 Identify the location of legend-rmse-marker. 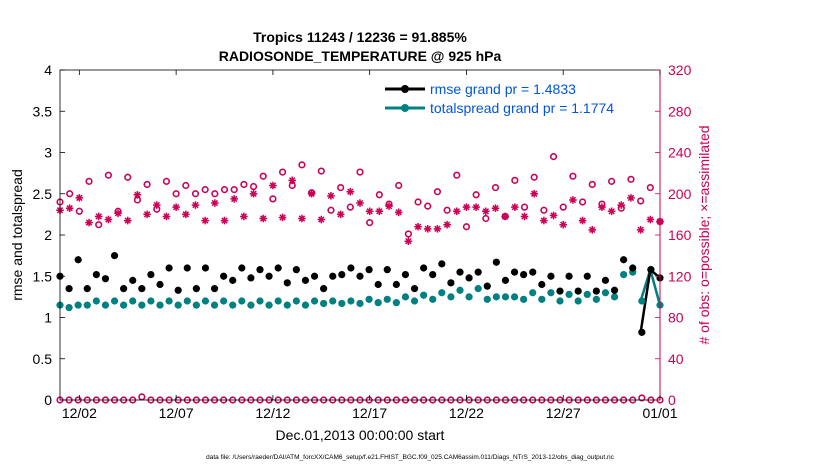
(405, 89).